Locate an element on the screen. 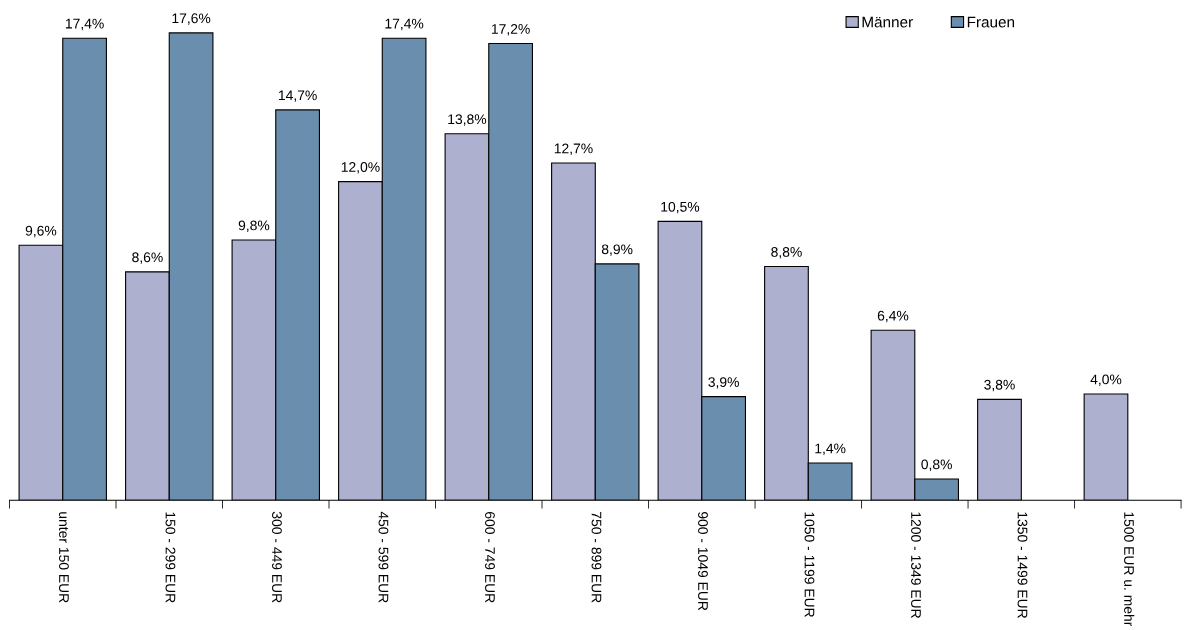 The image size is (1187, 630). data-label: 8,8% is located at coordinates (786, 253).